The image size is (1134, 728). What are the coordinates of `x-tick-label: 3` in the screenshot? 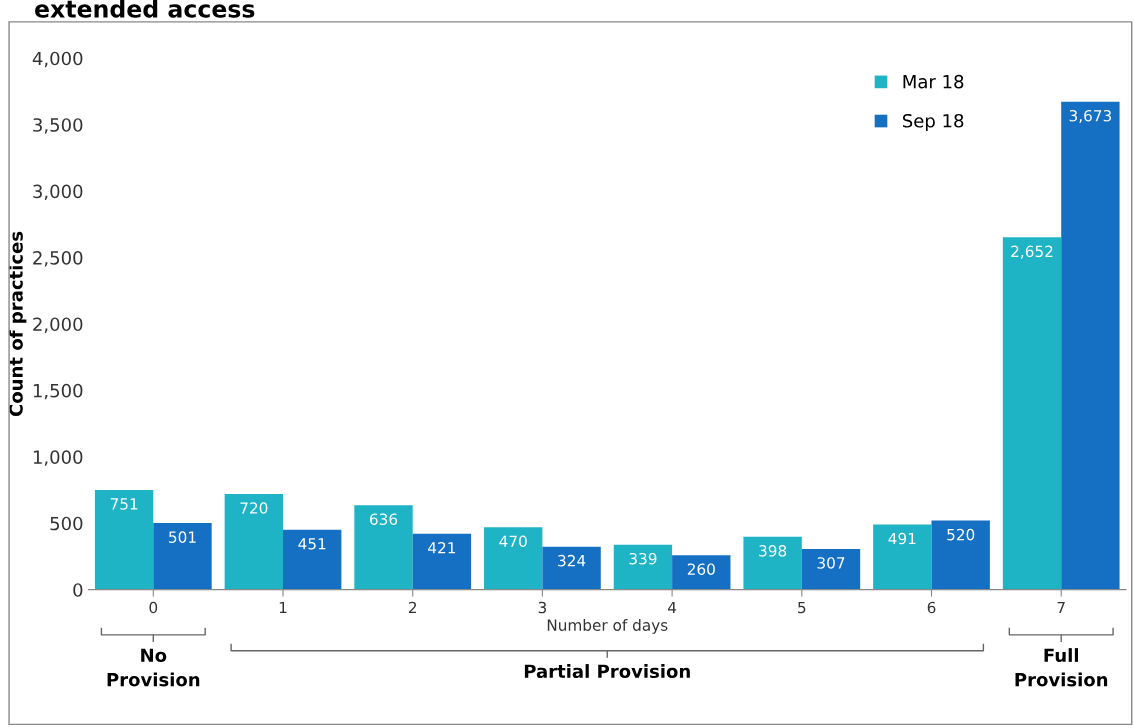 It's located at (542, 607).